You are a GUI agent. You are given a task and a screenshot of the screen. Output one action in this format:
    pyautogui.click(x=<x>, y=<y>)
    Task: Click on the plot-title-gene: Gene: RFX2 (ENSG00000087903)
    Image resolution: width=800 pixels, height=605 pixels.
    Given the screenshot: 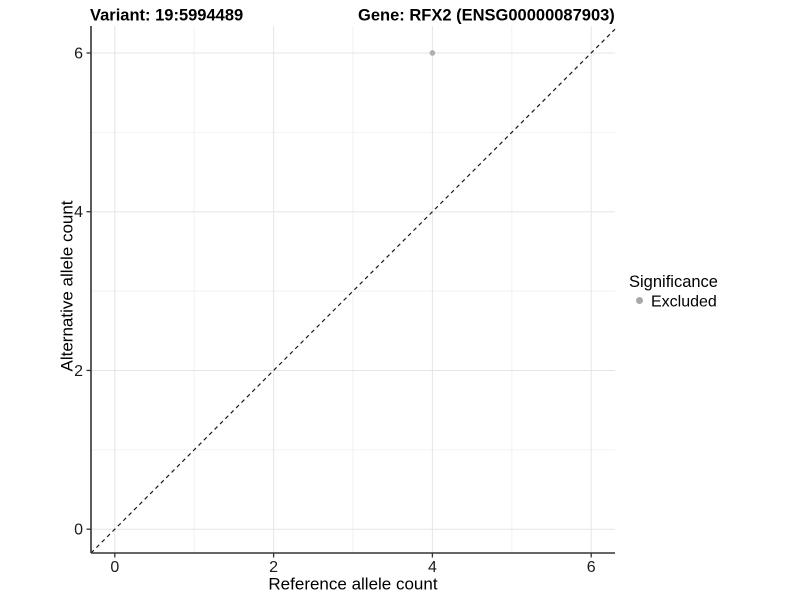 What is the action you would take?
    pyautogui.click(x=486, y=16)
    